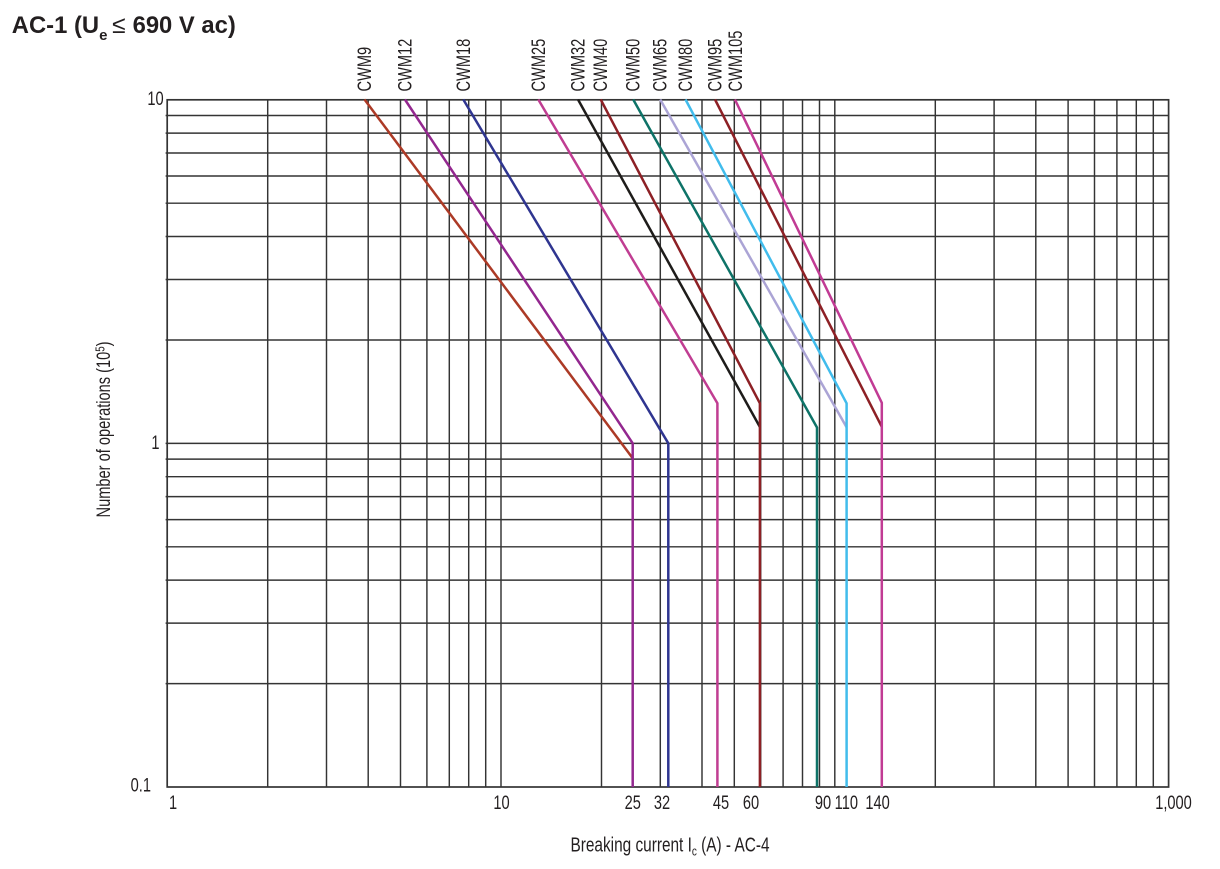 The image size is (1220, 869). What do you see at coordinates (633, 65) in the screenshot?
I see `svg-text: CWM50` at bounding box center [633, 65].